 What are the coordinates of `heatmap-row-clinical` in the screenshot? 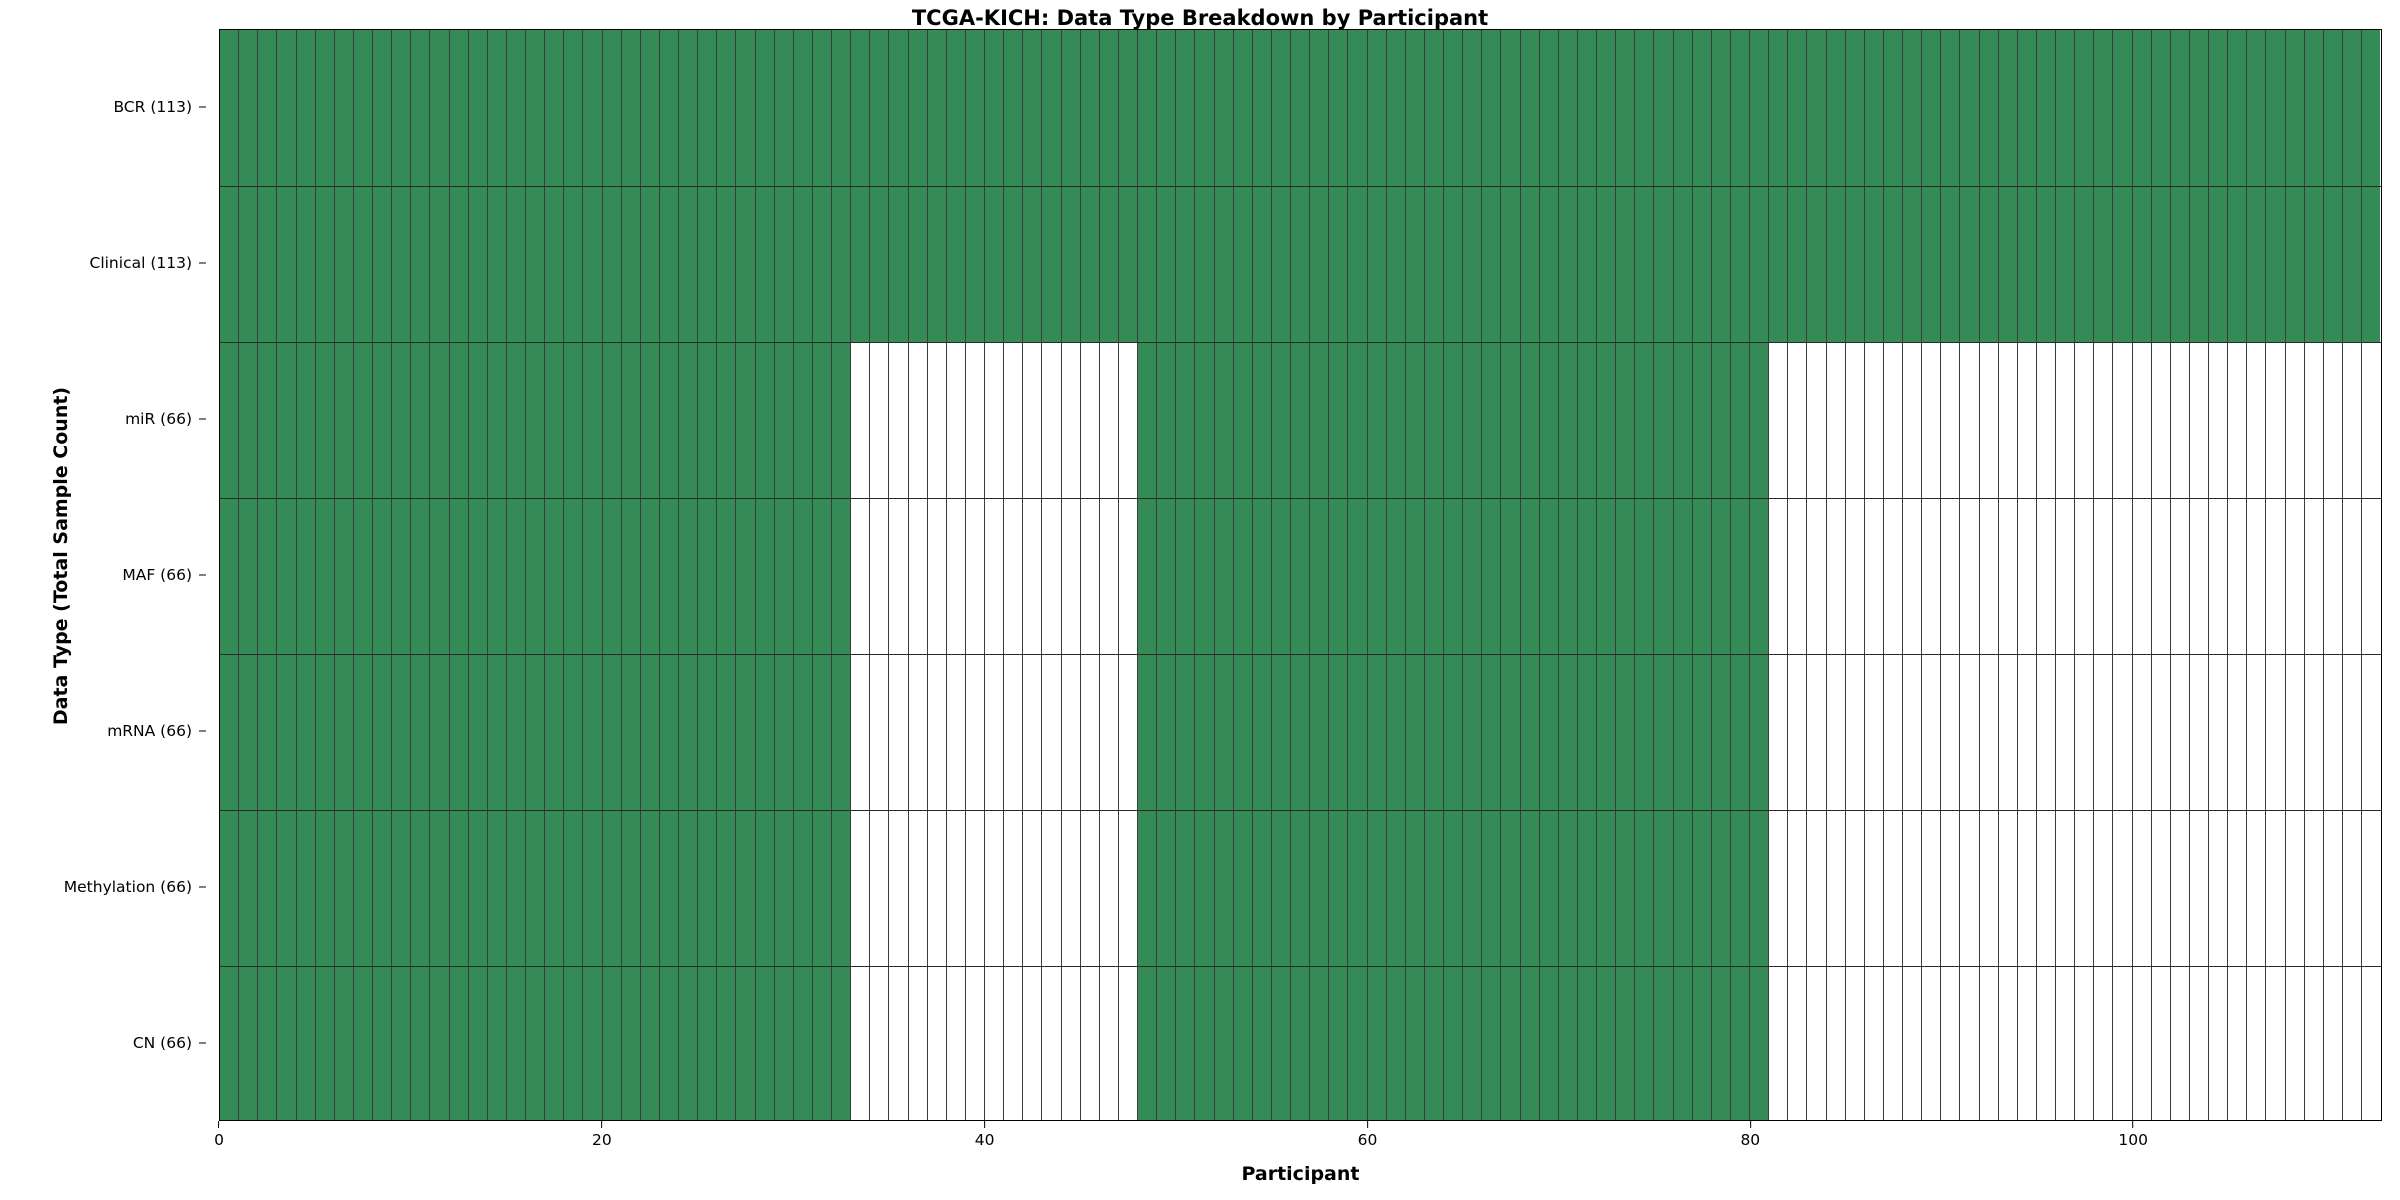 It's located at (1300, 264).